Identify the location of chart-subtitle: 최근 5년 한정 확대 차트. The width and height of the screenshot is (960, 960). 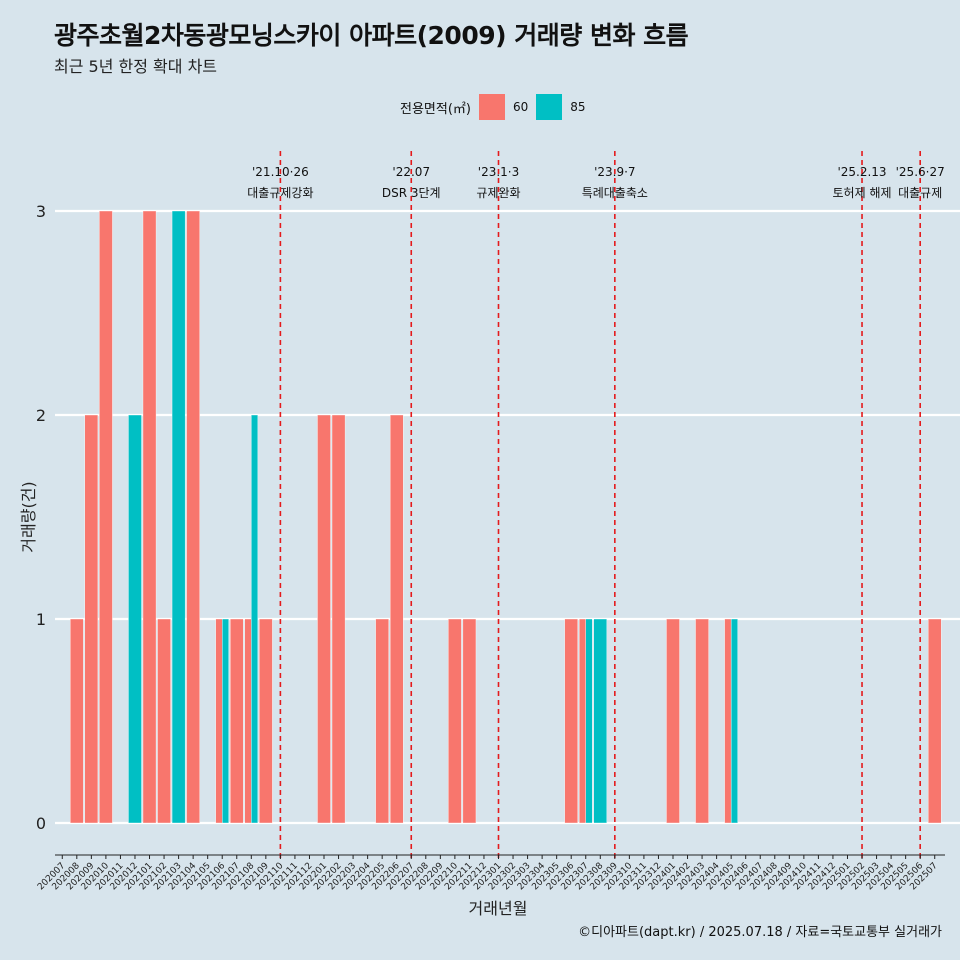
(136, 66).